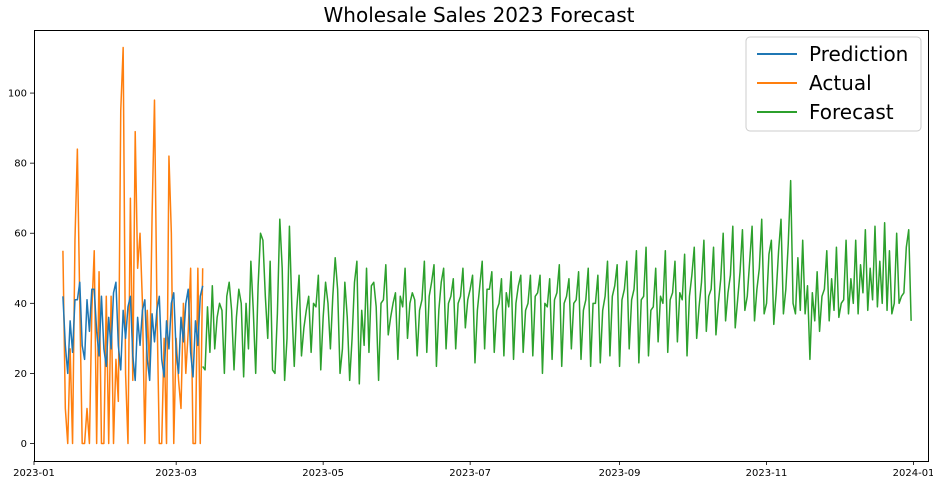 This screenshot has height=487, width=933. Describe the element at coordinates (913, 473) in the screenshot. I see `x-tick-label: 2024-01` at that location.